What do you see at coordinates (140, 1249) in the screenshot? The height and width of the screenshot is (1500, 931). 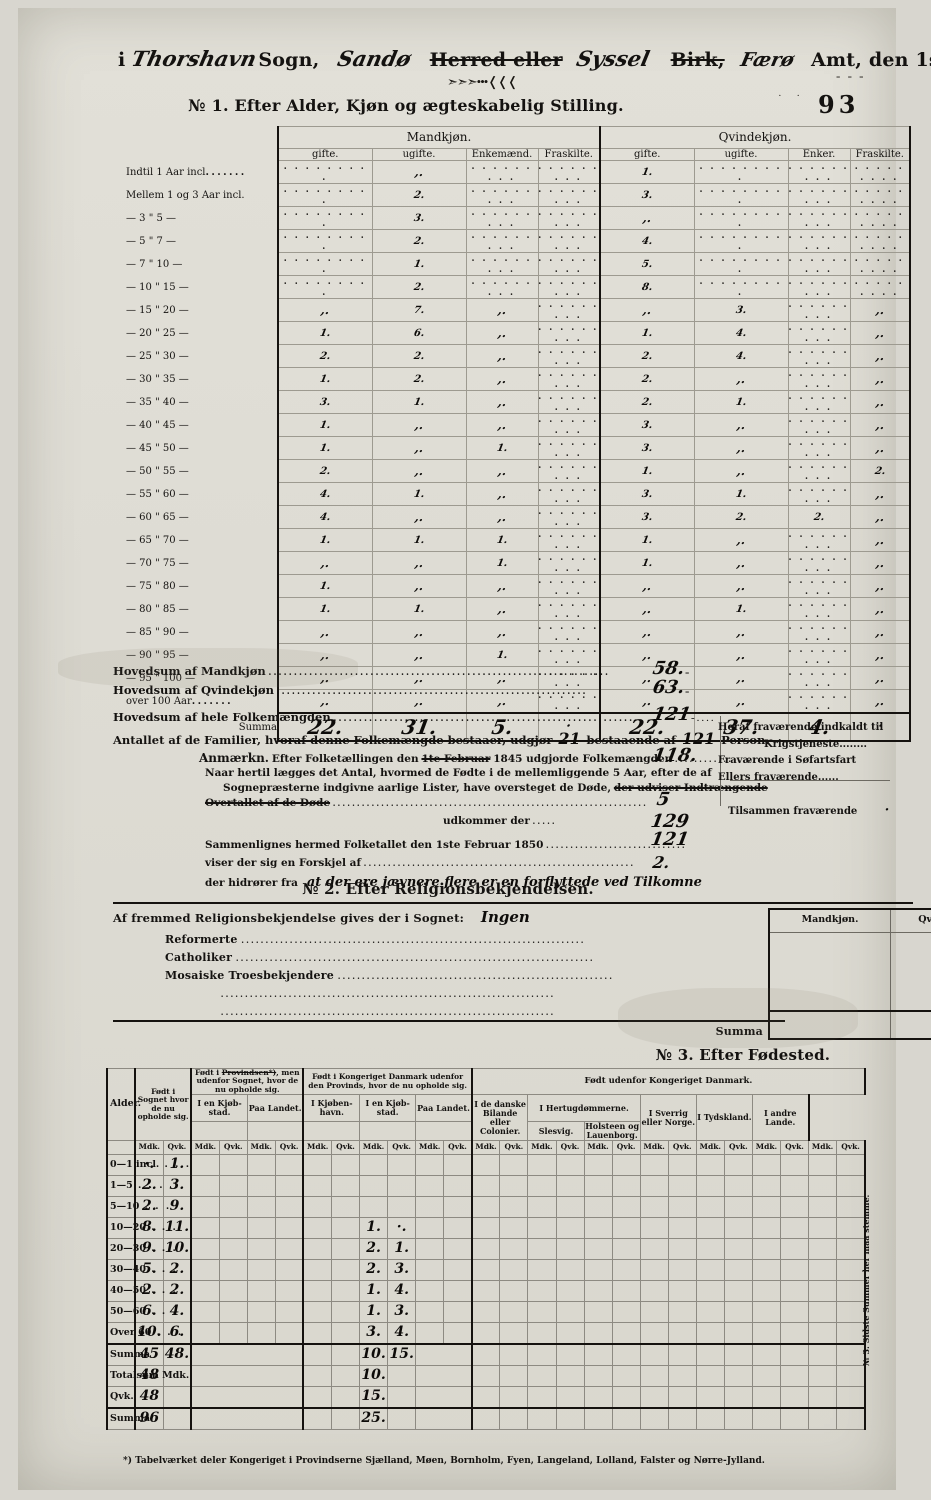 I see `table3-row-label: 20—30 . . .` at bounding box center [140, 1249].